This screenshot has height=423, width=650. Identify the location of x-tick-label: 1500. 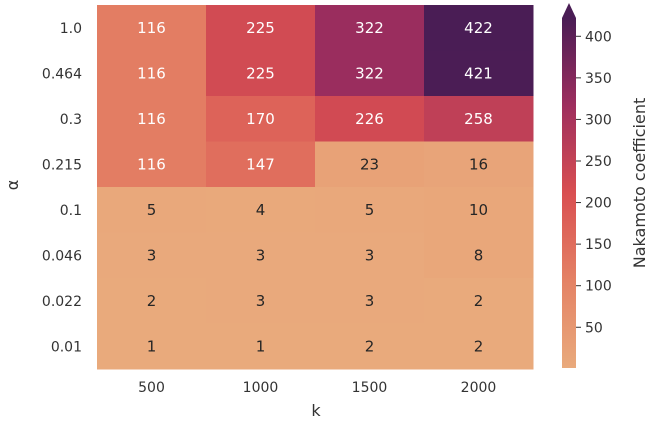
(370, 388).